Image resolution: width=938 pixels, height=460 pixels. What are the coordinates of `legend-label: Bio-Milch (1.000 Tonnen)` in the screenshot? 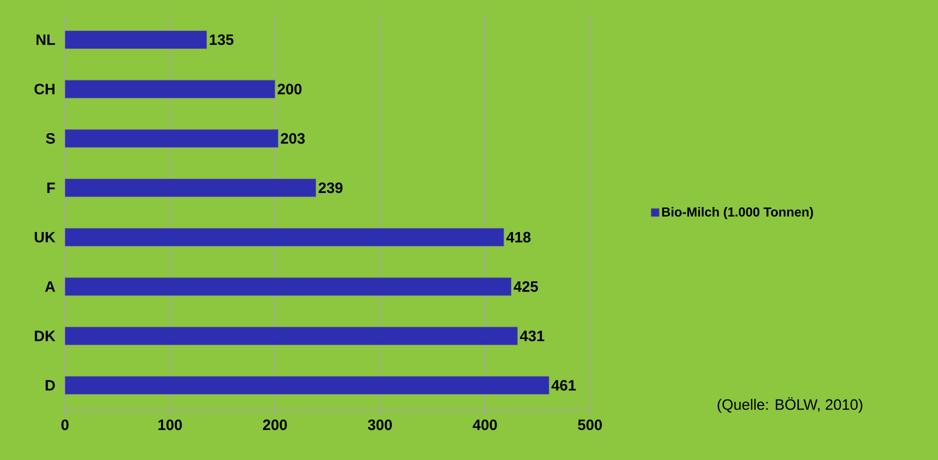 It's located at (738, 213).